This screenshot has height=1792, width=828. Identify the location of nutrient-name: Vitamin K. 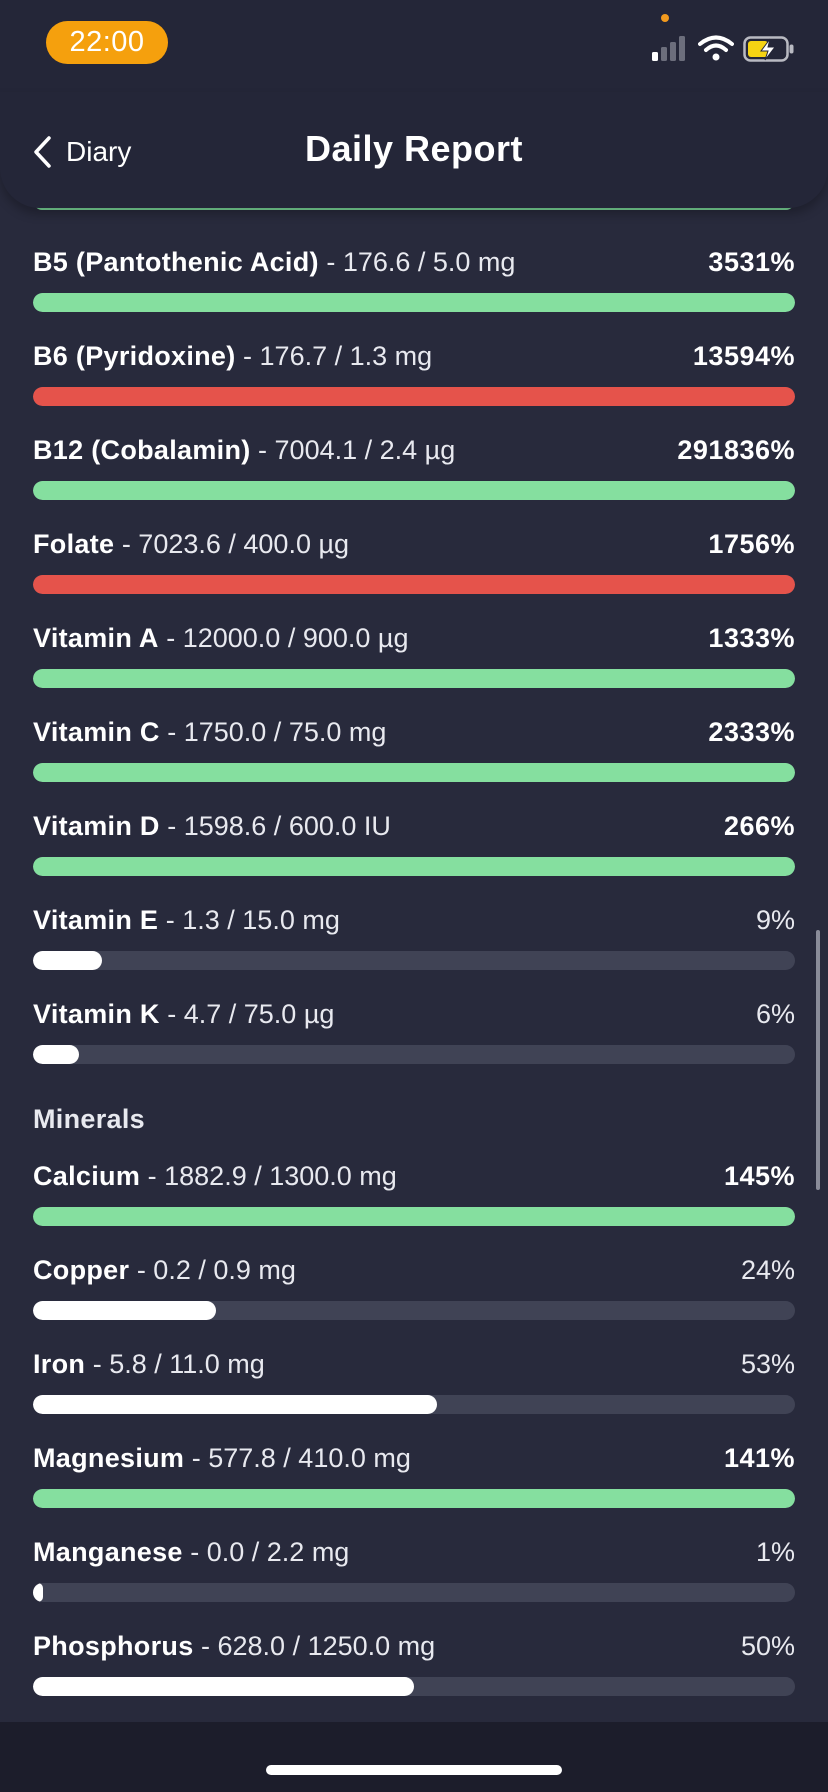
(96, 1014).